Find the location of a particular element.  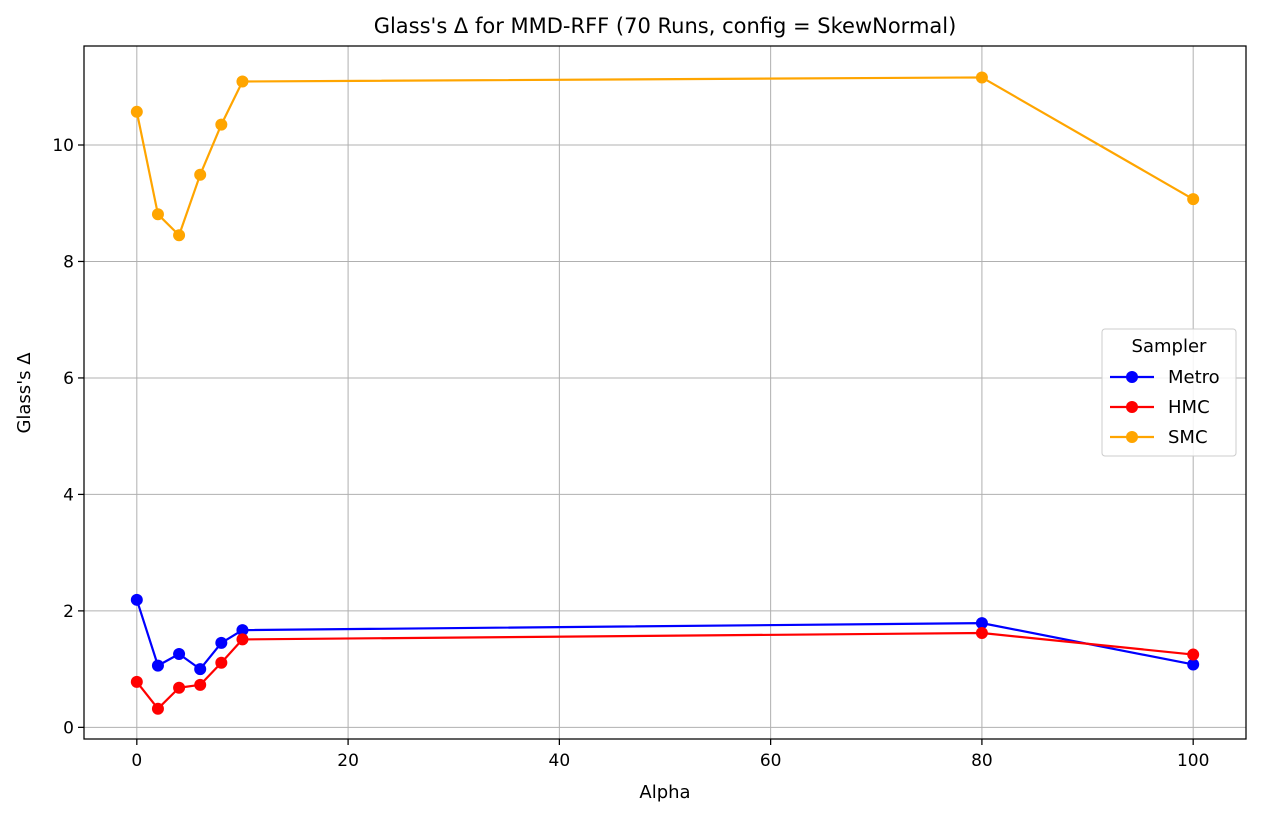

legend-marker-hmc is located at coordinates (1132, 407).